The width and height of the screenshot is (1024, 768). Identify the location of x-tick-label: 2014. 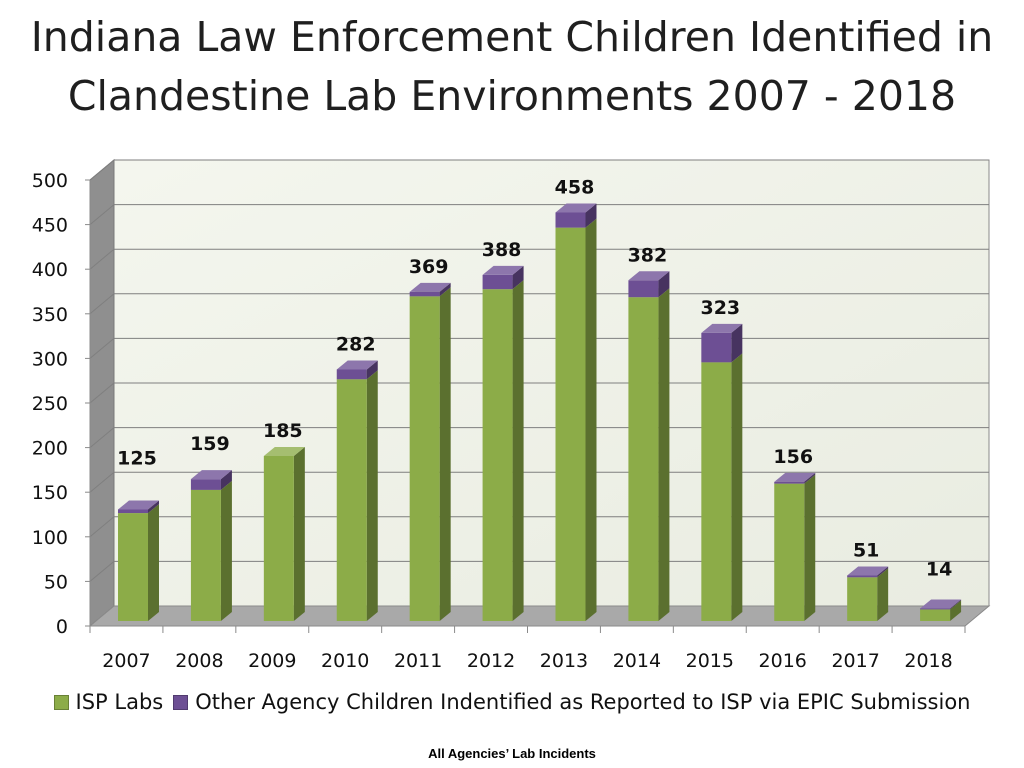
(637, 661).